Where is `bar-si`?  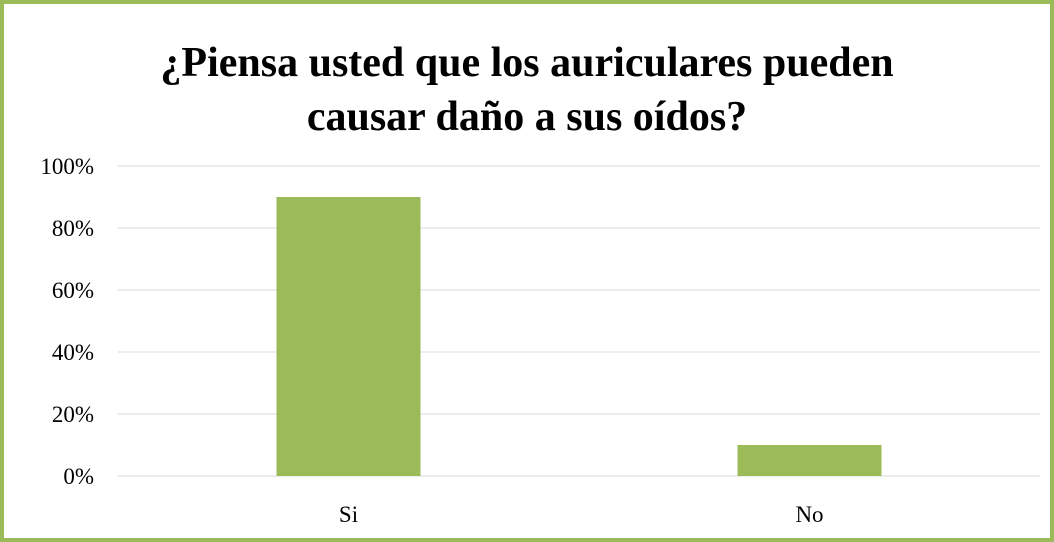
bar-si is located at coordinates (348, 336).